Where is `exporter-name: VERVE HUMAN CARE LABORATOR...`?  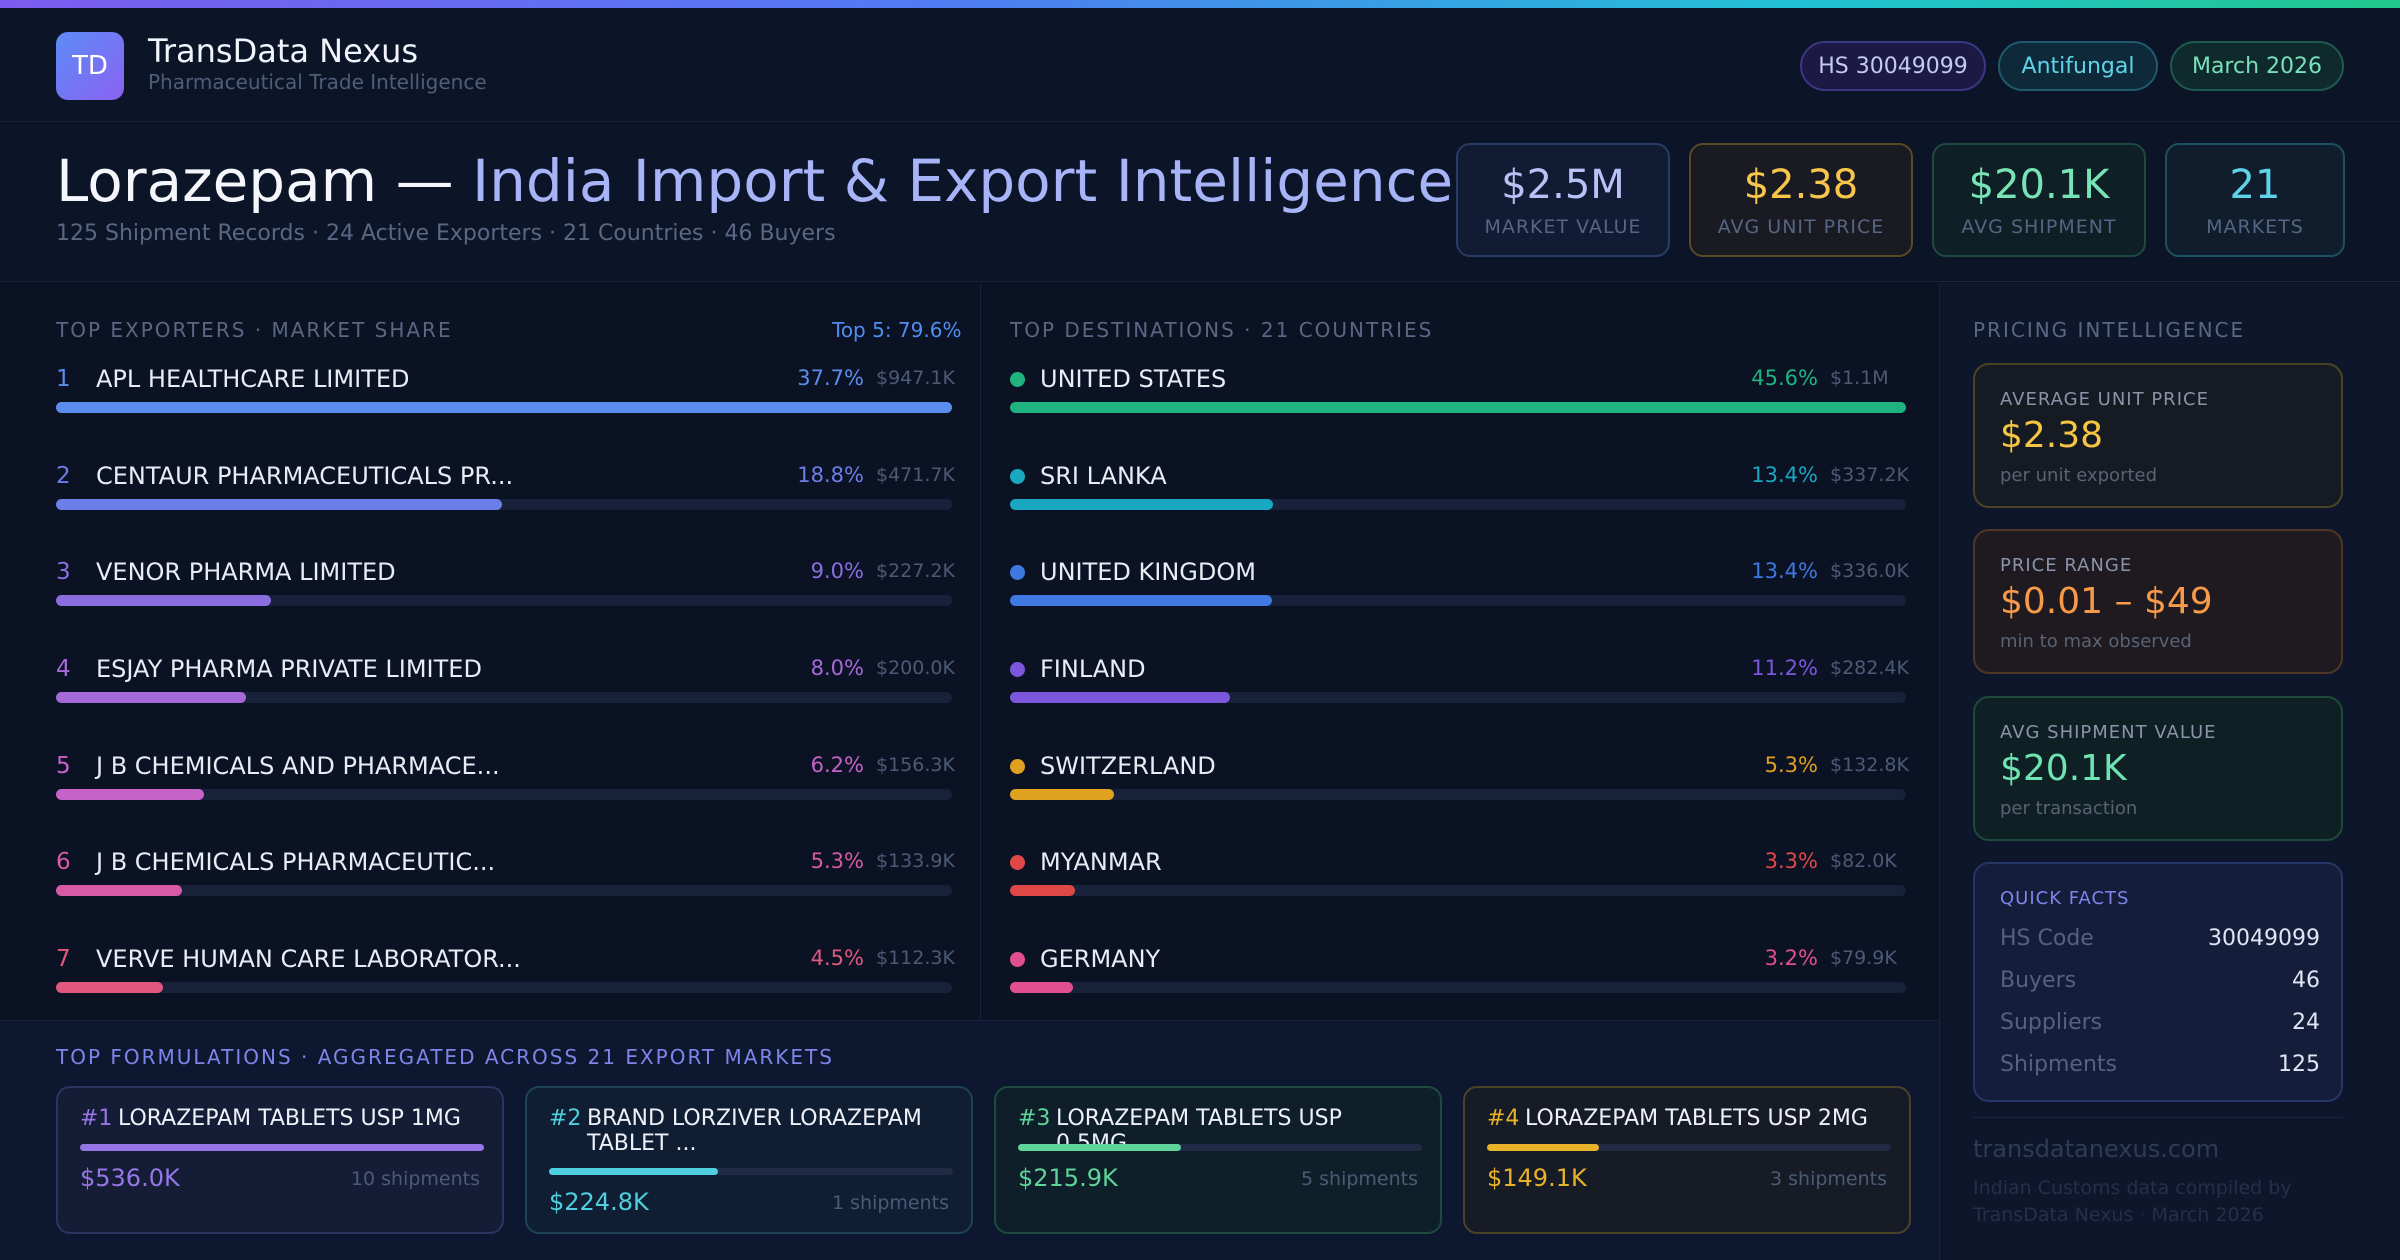
exporter-name: VERVE HUMAN CARE LABORATOR... is located at coordinates (308, 959).